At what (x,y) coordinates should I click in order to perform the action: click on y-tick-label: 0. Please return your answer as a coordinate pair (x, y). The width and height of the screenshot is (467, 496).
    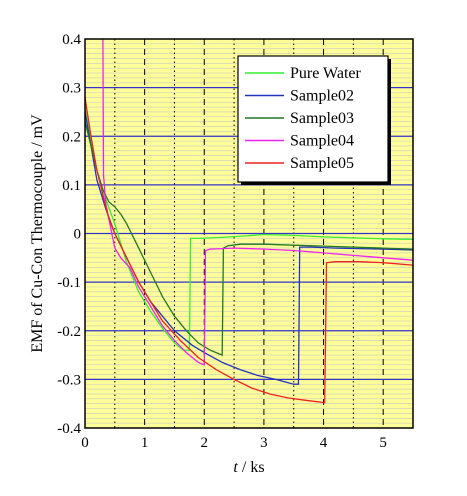
    Looking at the image, I should click on (78, 235).